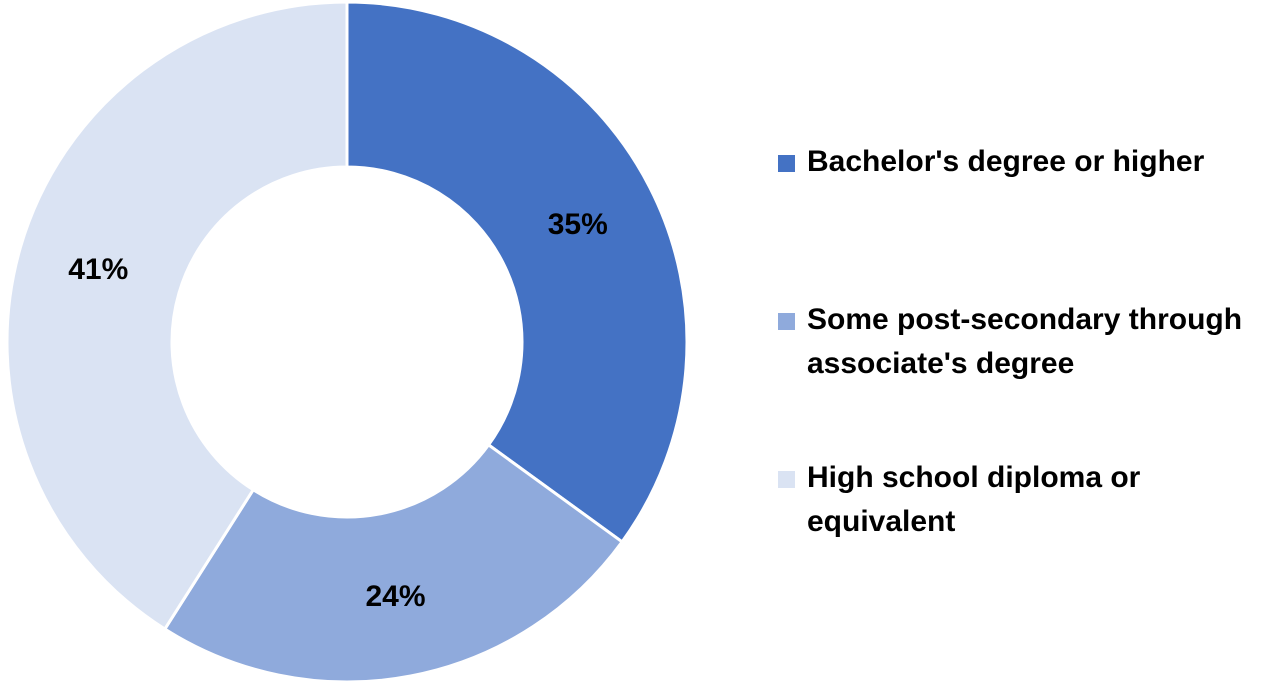  I want to click on legend-swatch-bachelors, so click(786, 163).